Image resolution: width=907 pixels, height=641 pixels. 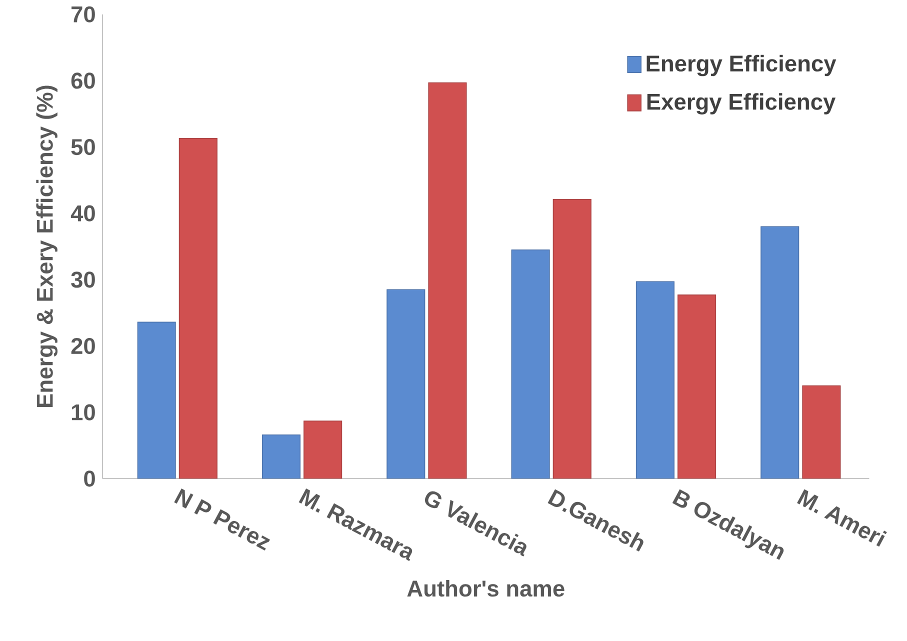 What do you see at coordinates (47, 247) in the screenshot?
I see `y-axis-title: Energy & Exery Efficiency (%)` at bounding box center [47, 247].